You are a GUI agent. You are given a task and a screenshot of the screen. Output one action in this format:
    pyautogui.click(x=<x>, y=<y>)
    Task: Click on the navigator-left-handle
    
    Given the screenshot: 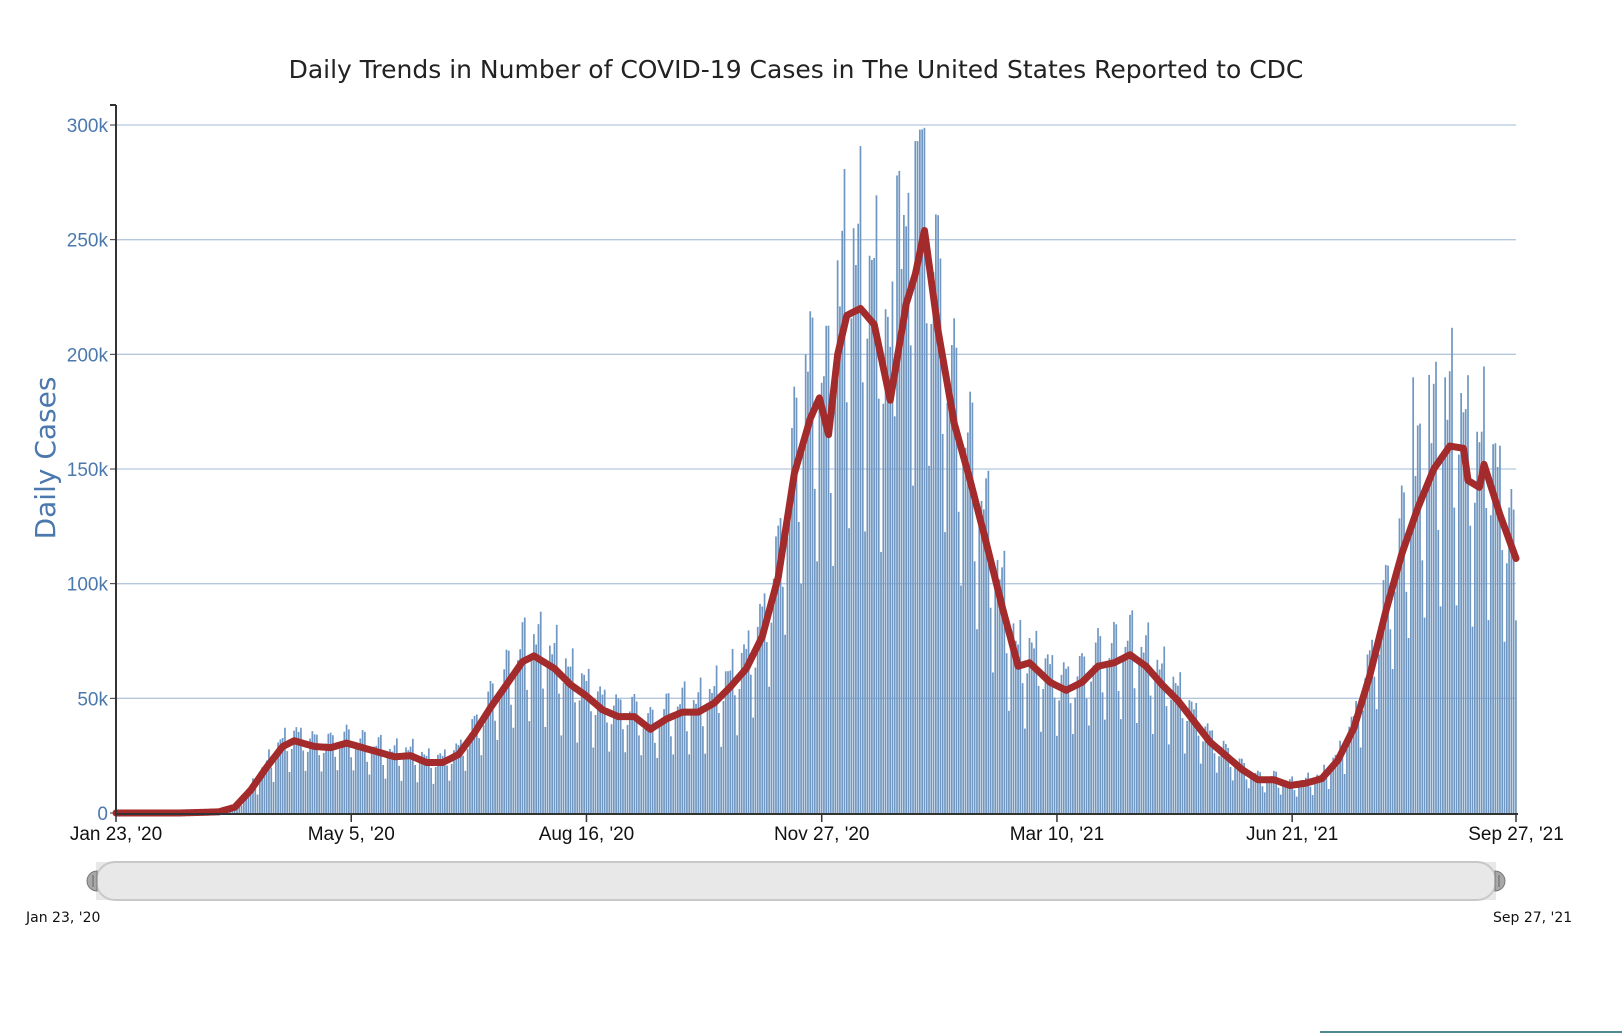 What is the action you would take?
    pyautogui.click(x=92, y=881)
    